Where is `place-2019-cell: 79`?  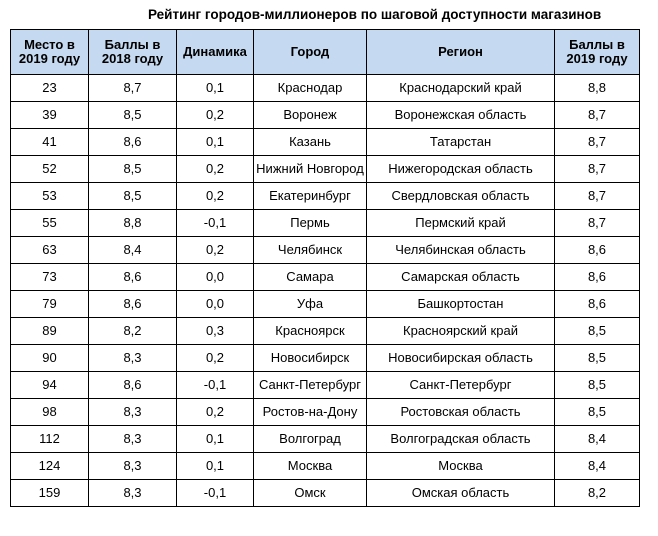 place-2019-cell: 79 is located at coordinates (49, 304).